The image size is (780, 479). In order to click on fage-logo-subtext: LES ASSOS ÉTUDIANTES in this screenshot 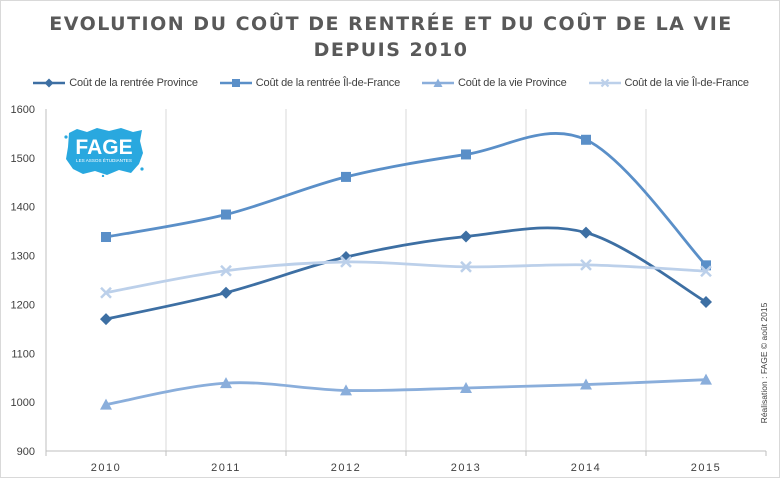, I will do `click(104, 160)`.